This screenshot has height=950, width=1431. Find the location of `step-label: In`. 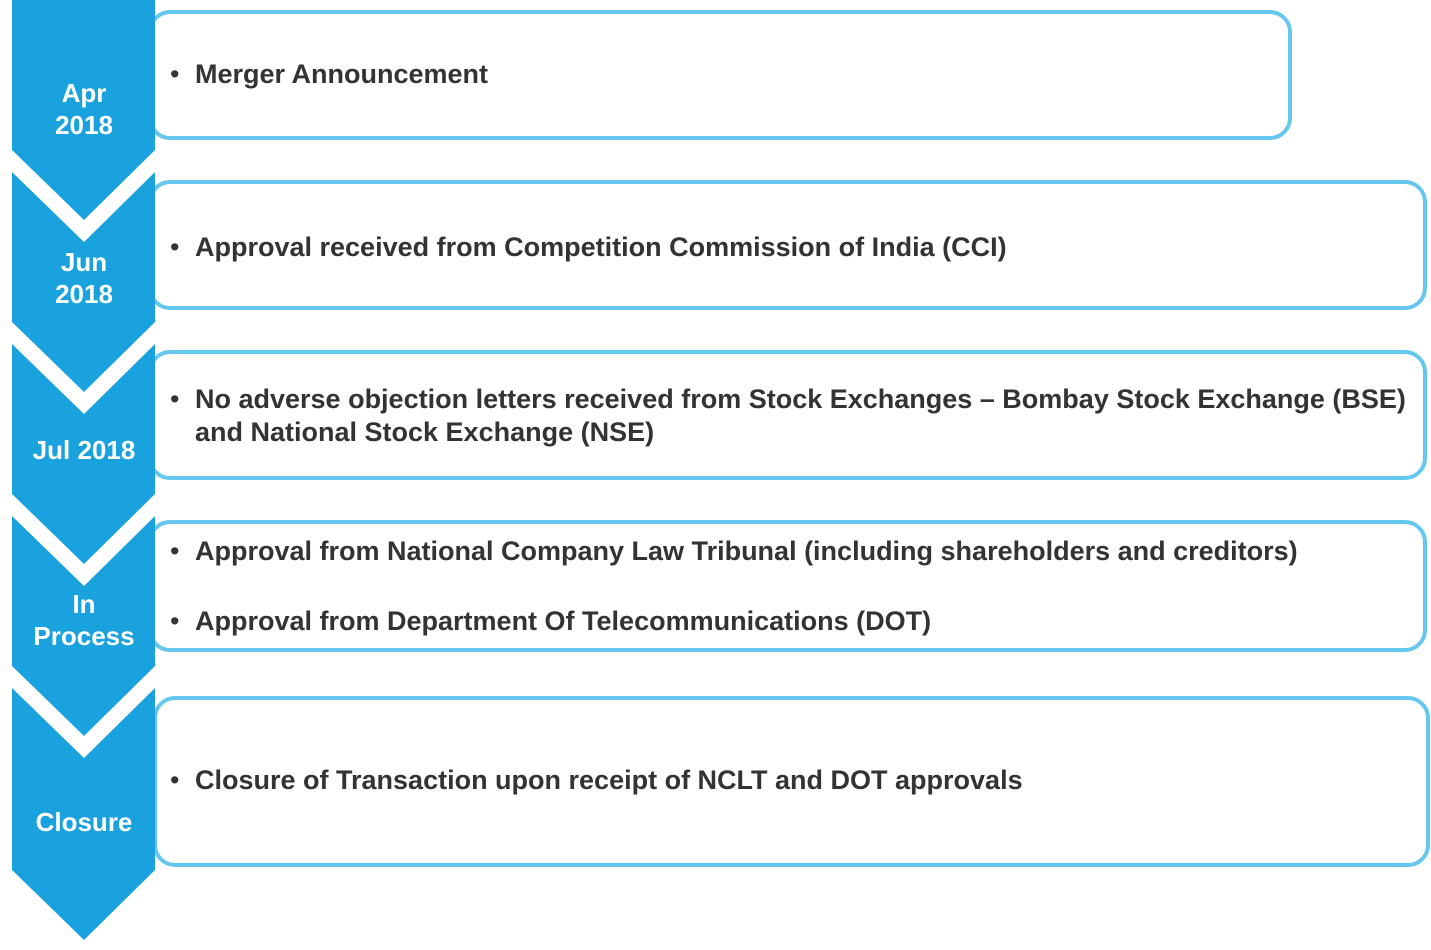

step-label: In is located at coordinates (84, 604).